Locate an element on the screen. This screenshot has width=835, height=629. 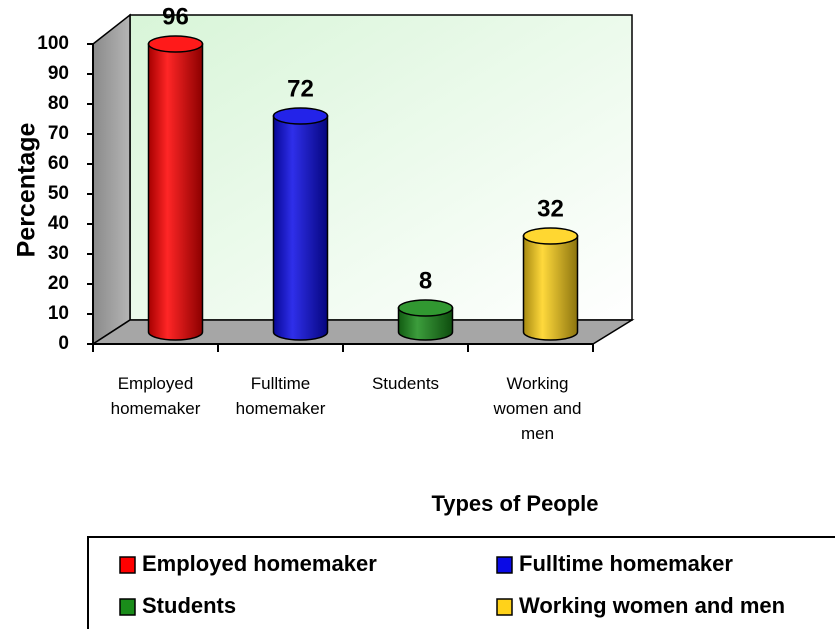
data-label: 8 is located at coordinates (425, 280).